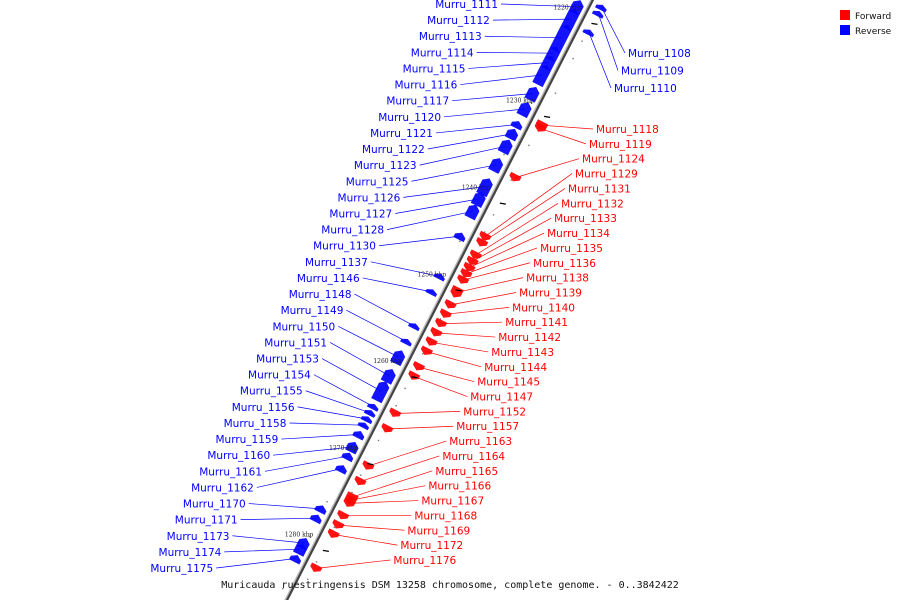  Describe the element at coordinates (409, 118) in the screenshot. I see `gene-label: Murru_1120` at that location.